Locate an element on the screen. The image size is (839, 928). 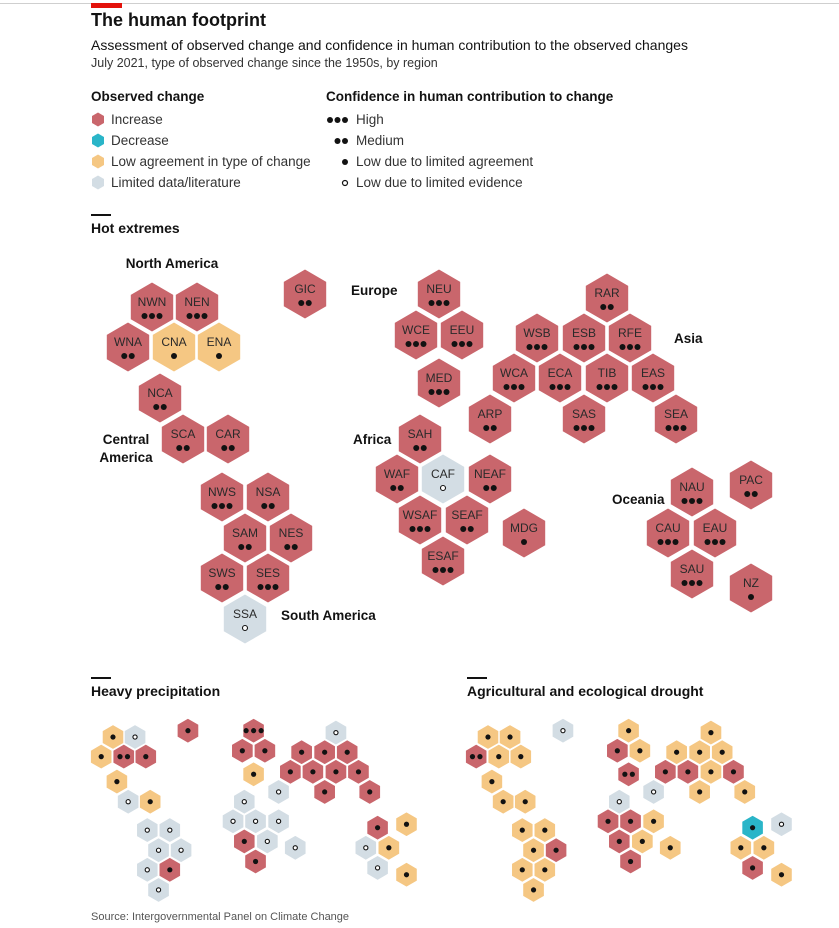
region-code: EAU is located at coordinates (715, 528).